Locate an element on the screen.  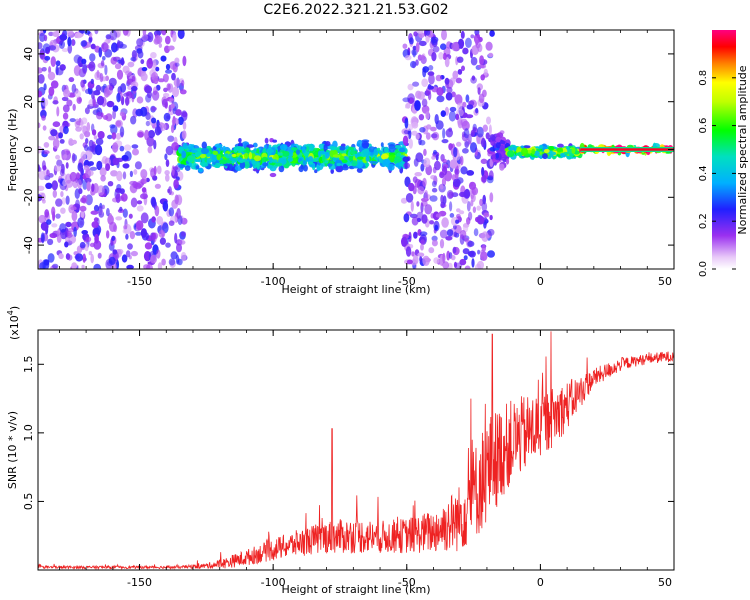
spectrogram-y-label: Frequency (Hz) is located at coordinates (12, 150).